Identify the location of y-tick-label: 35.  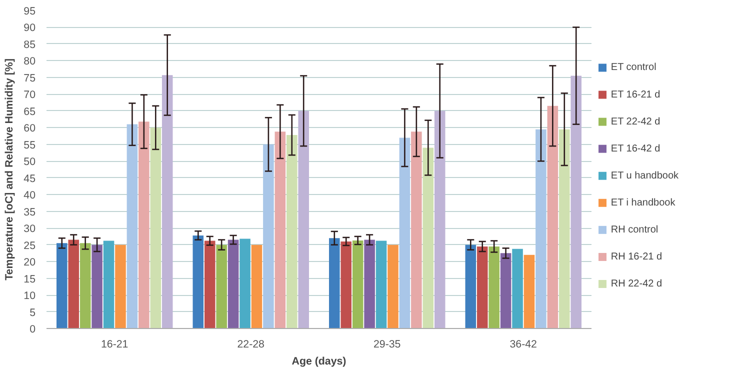
(30, 212).